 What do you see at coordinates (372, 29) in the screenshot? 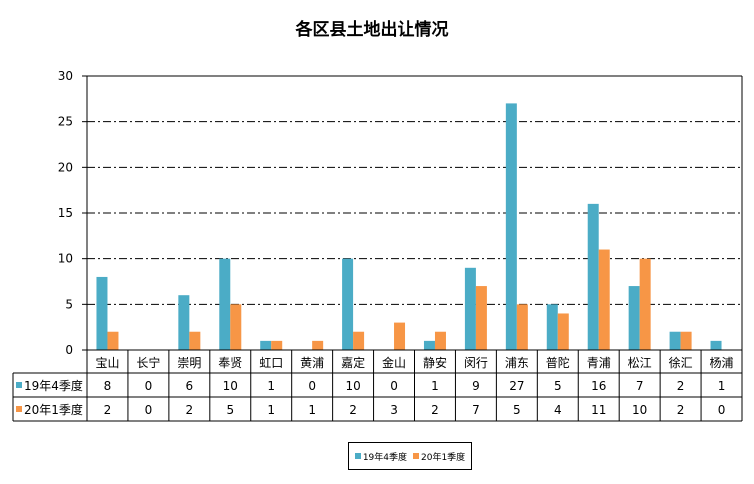
I see `chart-title: 各区县土地出让情况` at bounding box center [372, 29].